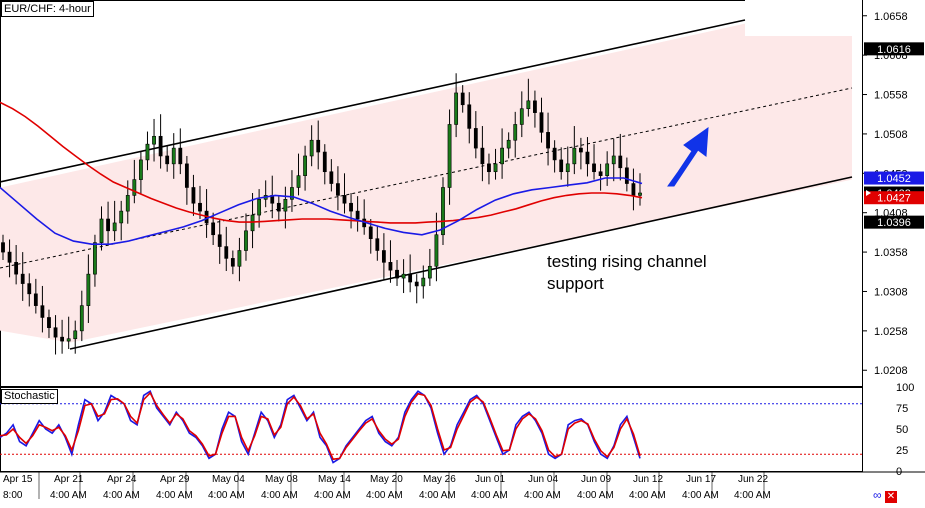  What do you see at coordinates (890, 497) in the screenshot?
I see `close-icon: ✕` at bounding box center [890, 497].